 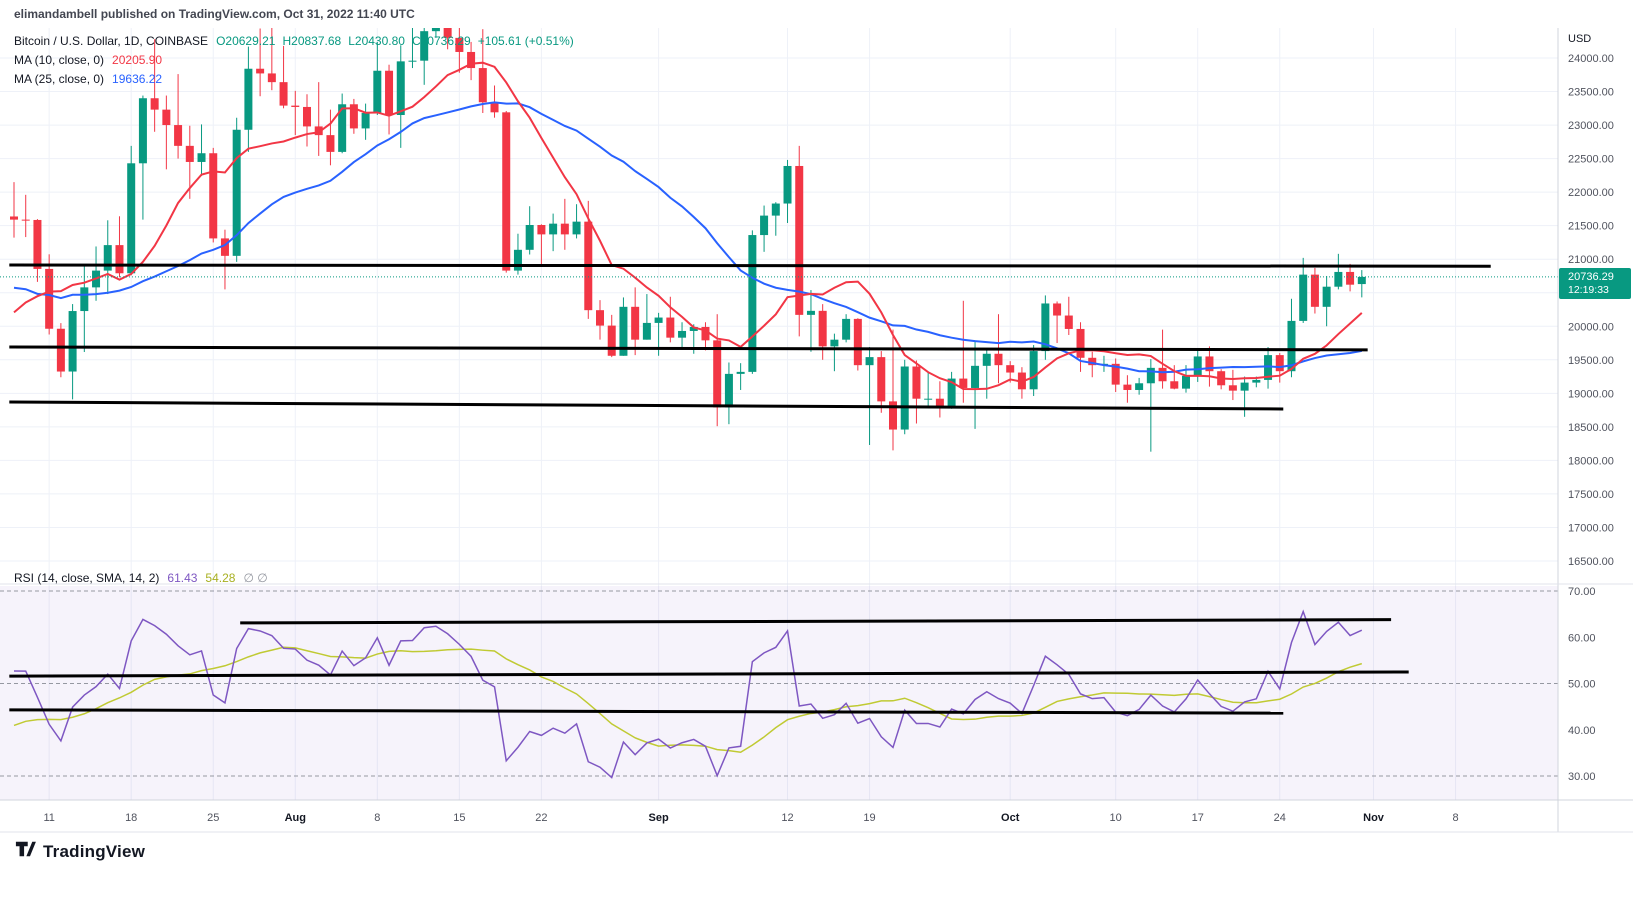 I want to click on svg-text: 11, so click(x=48, y=818).